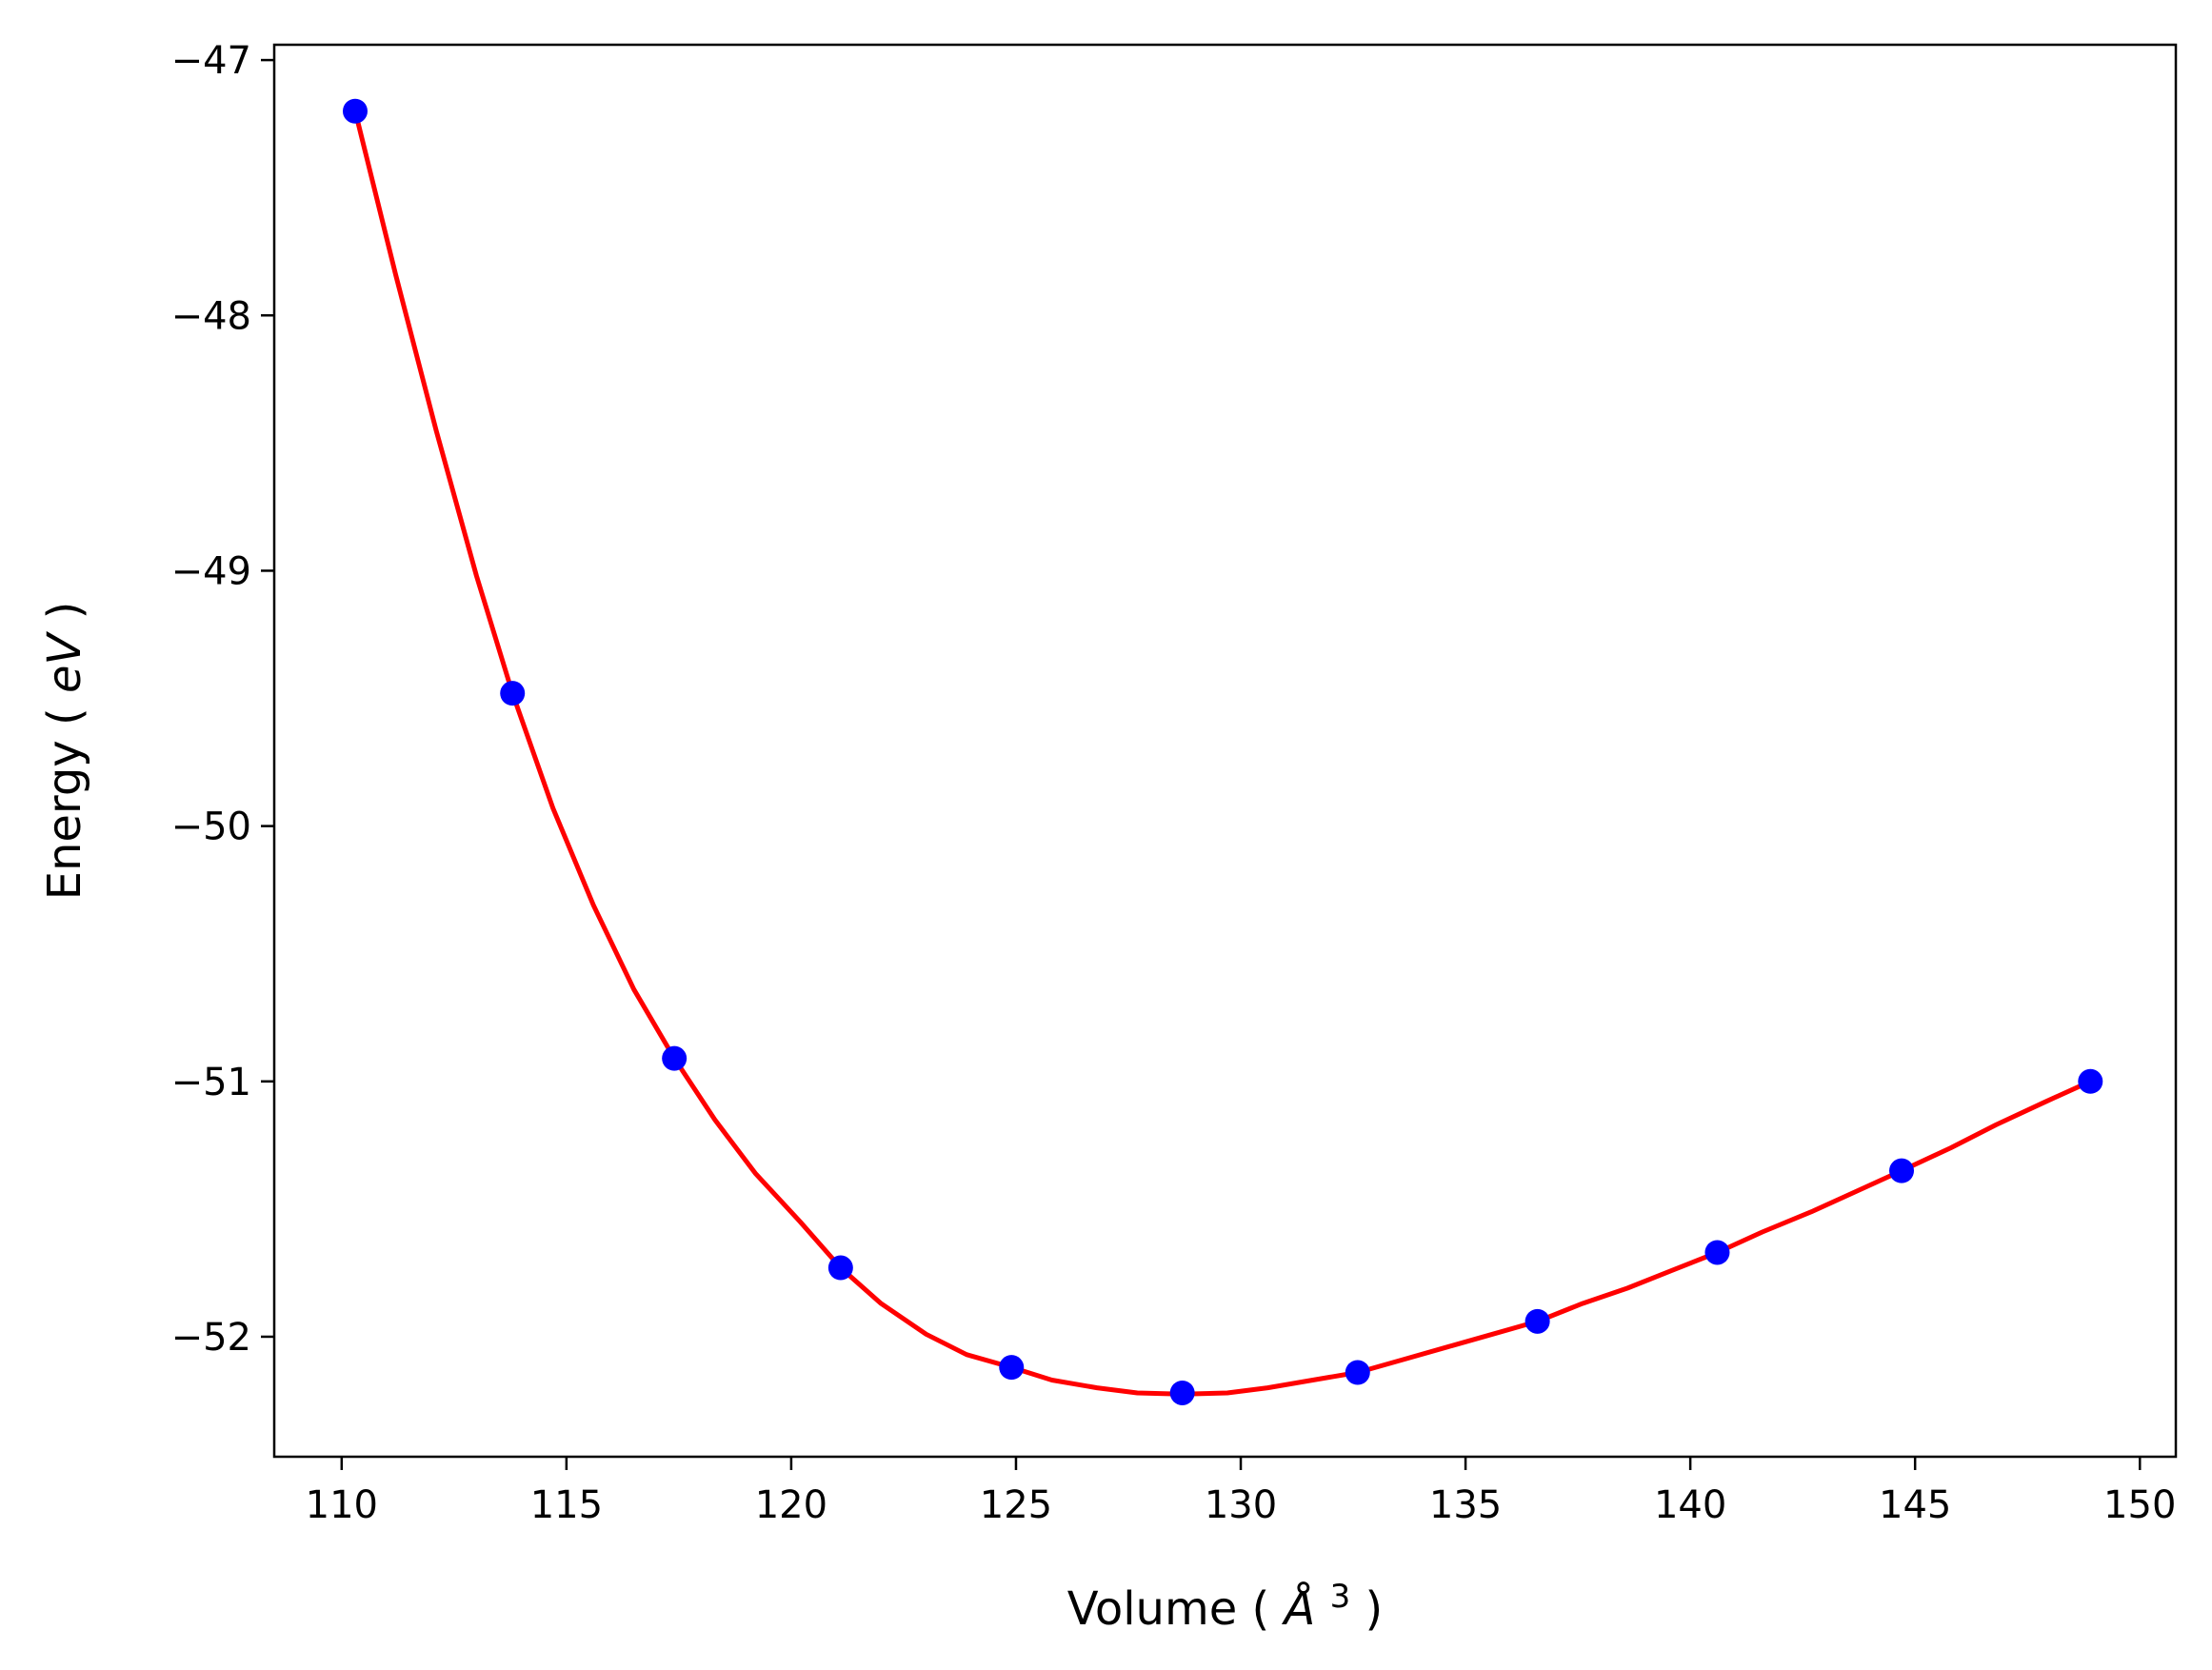 Image resolution: width=2212 pixels, height=1670 pixels. What do you see at coordinates (1465, 1505) in the screenshot?
I see `x-tick-label: 135` at bounding box center [1465, 1505].